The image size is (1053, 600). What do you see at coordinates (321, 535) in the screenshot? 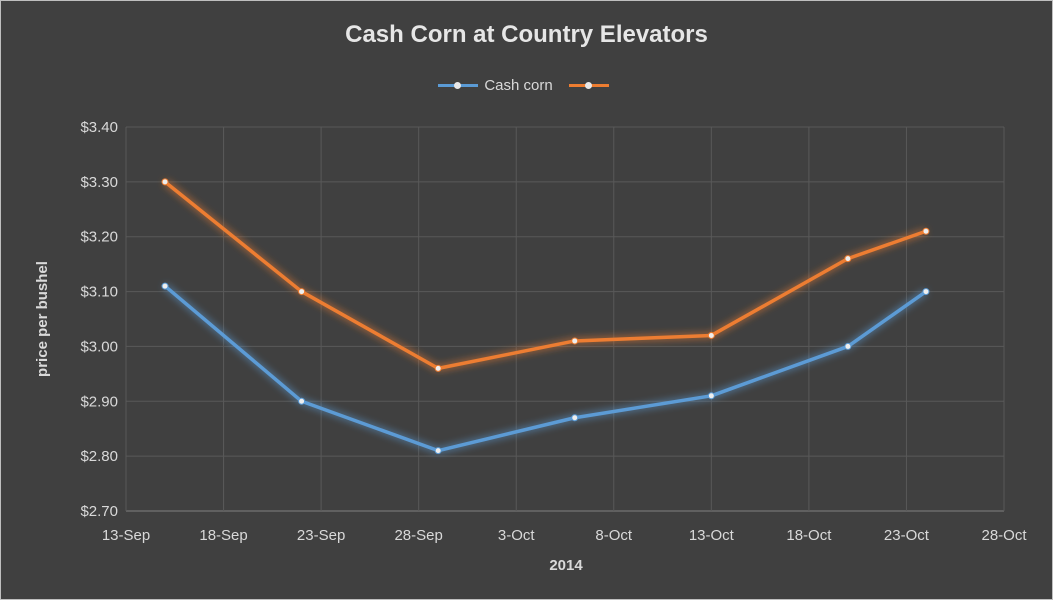
I see `x-tick-label: 23-Sep` at bounding box center [321, 535].